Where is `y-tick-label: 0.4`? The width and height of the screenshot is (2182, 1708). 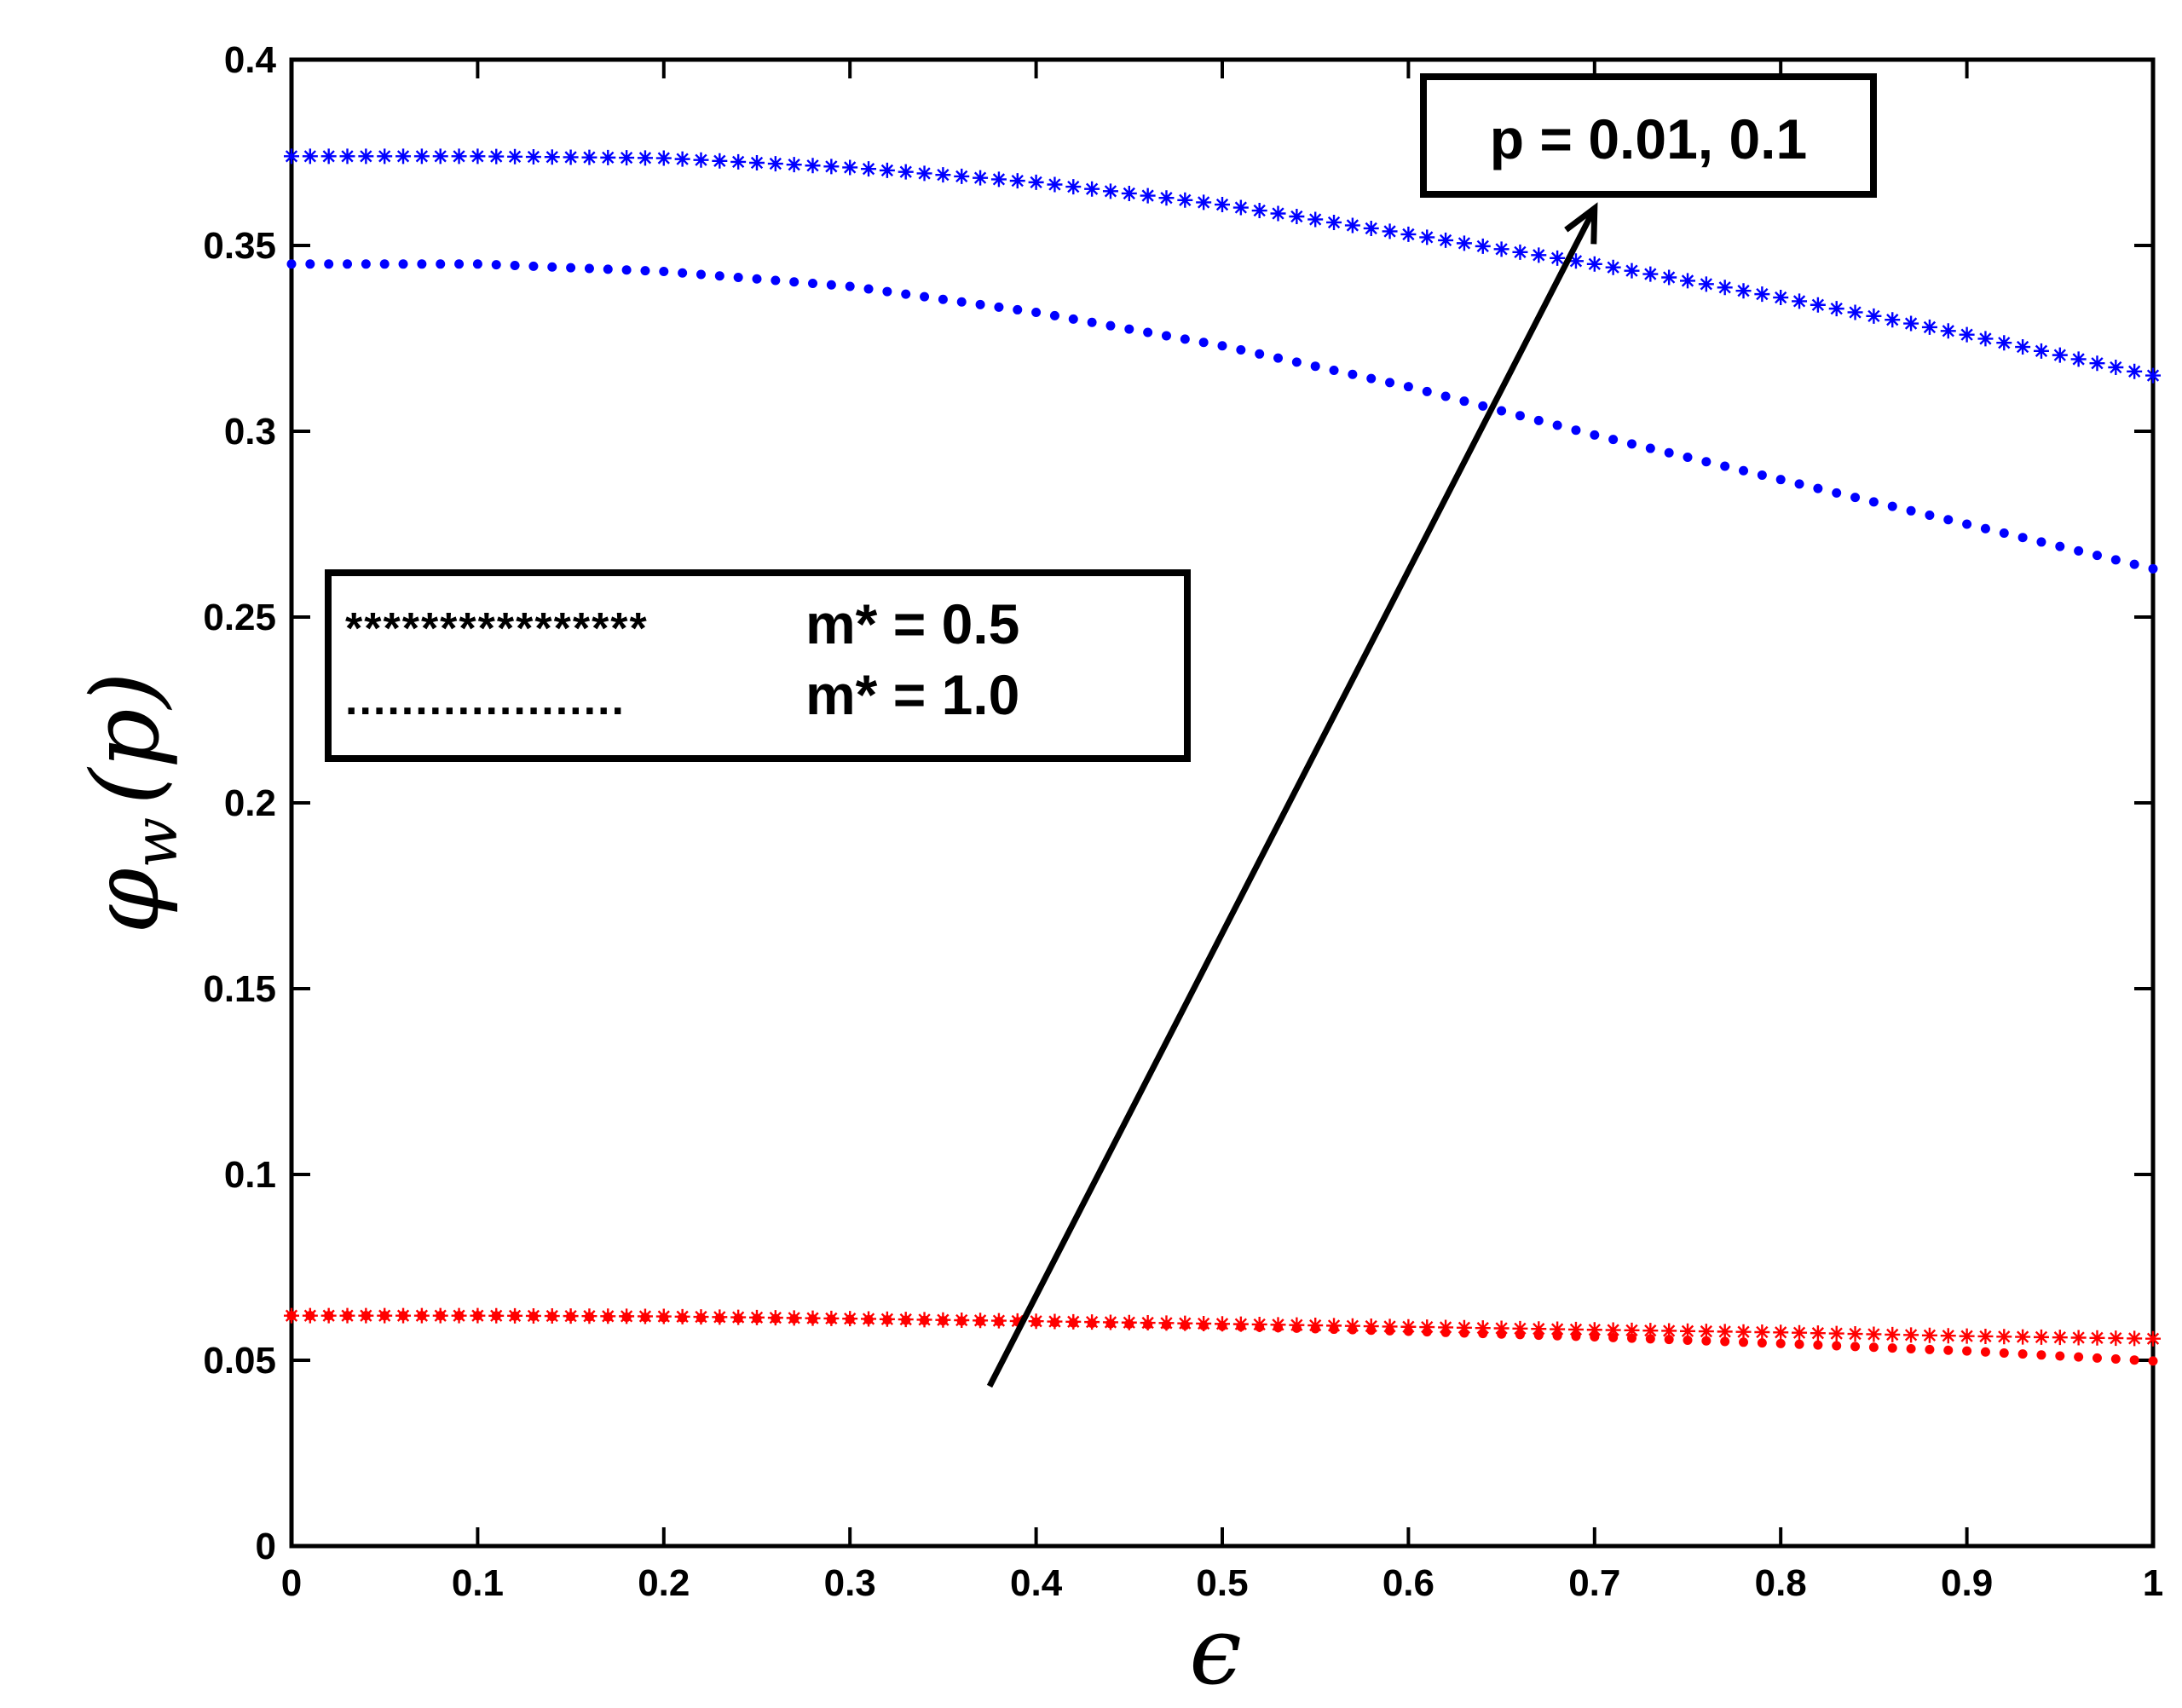 y-tick-label: 0.4 is located at coordinates (250, 60).